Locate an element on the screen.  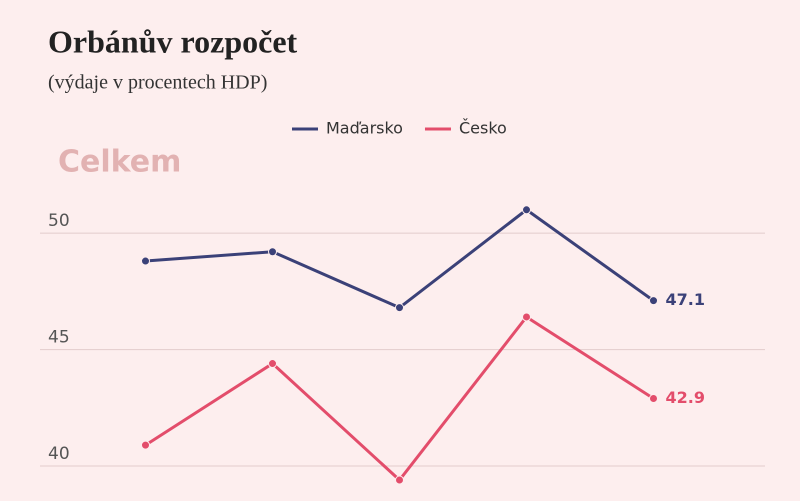
annotation: Celkem is located at coordinates (119, 162).